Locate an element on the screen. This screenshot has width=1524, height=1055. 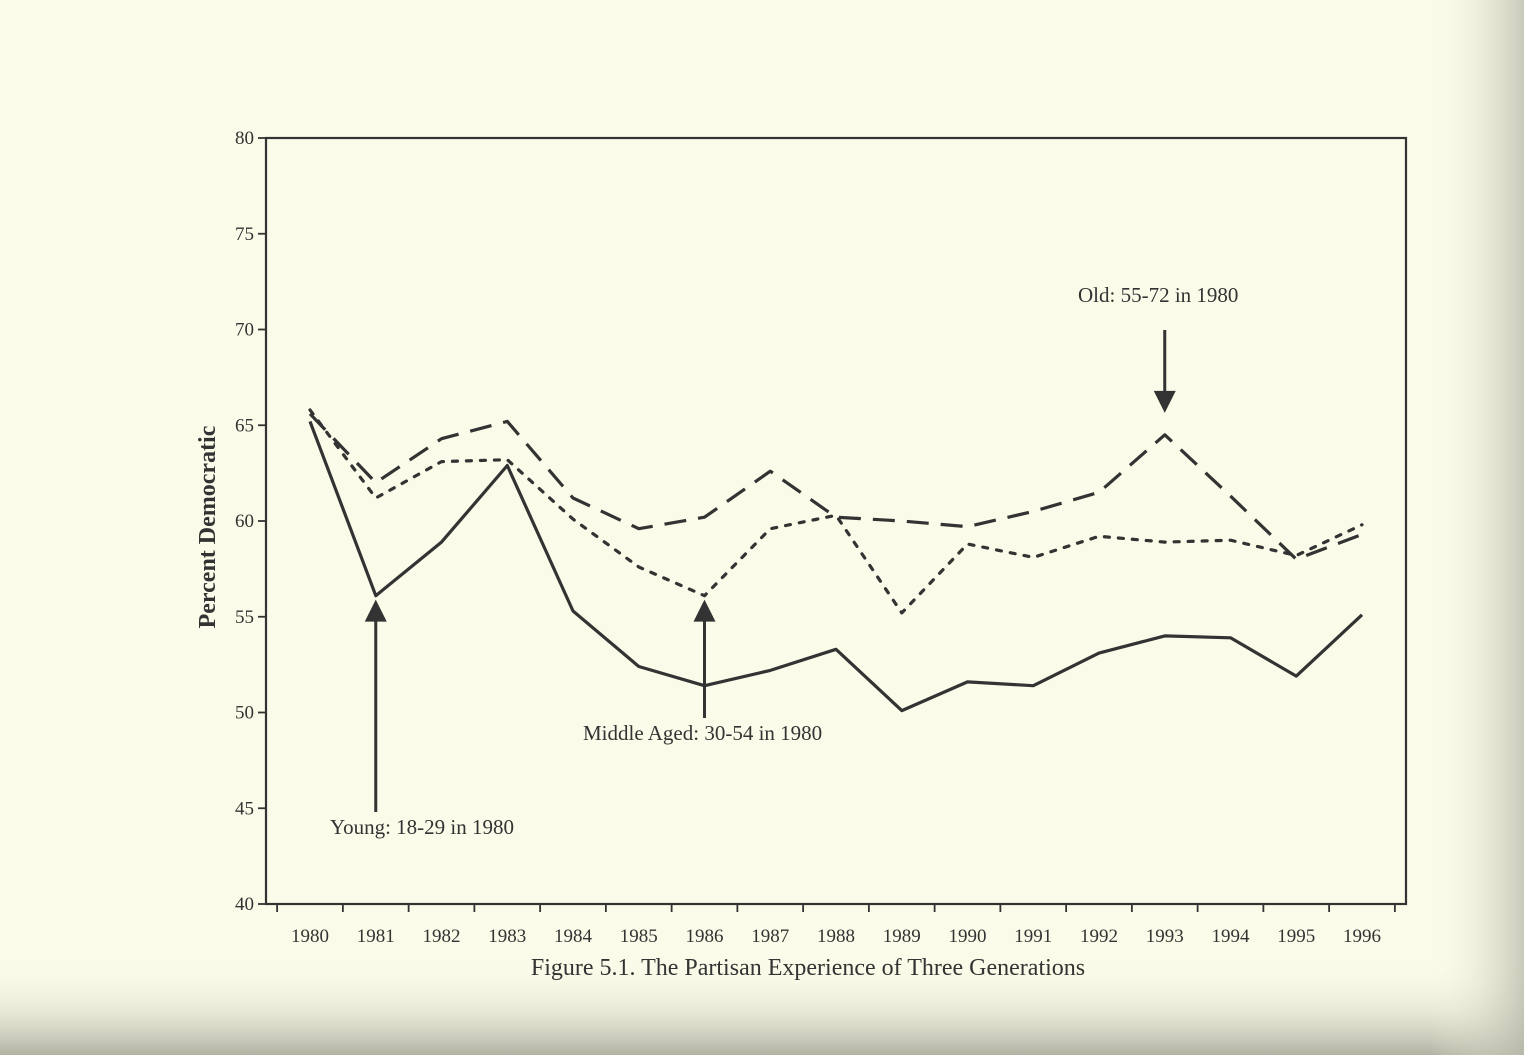
y-tick-label: 45 is located at coordinates (244, 808).